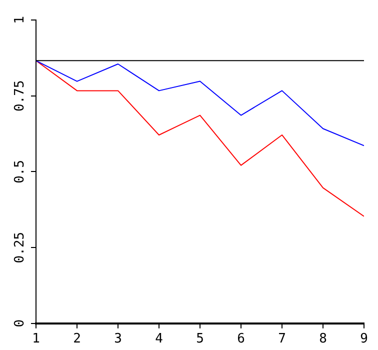 The height and width of the screenshot is (350, 378). What do you see at coordinates (159, 339) in the screenshot?
I see `x-tick-label: 4` at bounding box center [159, 339].